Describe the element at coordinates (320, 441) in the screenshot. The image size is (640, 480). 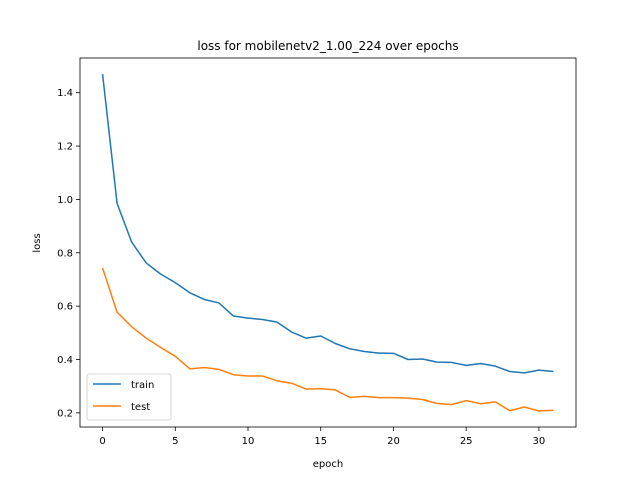
I see `x-tick-label: 15` at that location.